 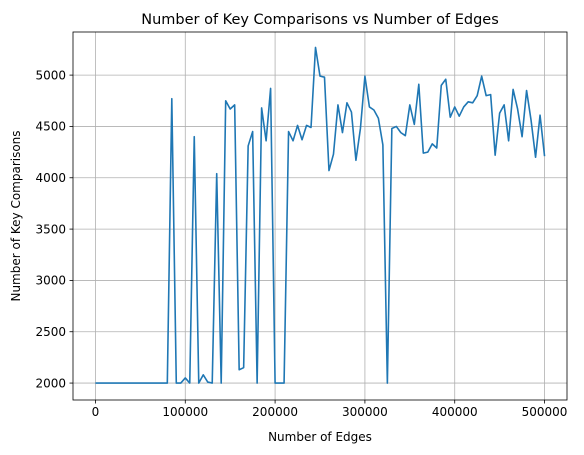 What do you see at coordinates (455, 412) in the screenshot?
I see `x-tick-label: 400000` at bounding box center [455, 412].